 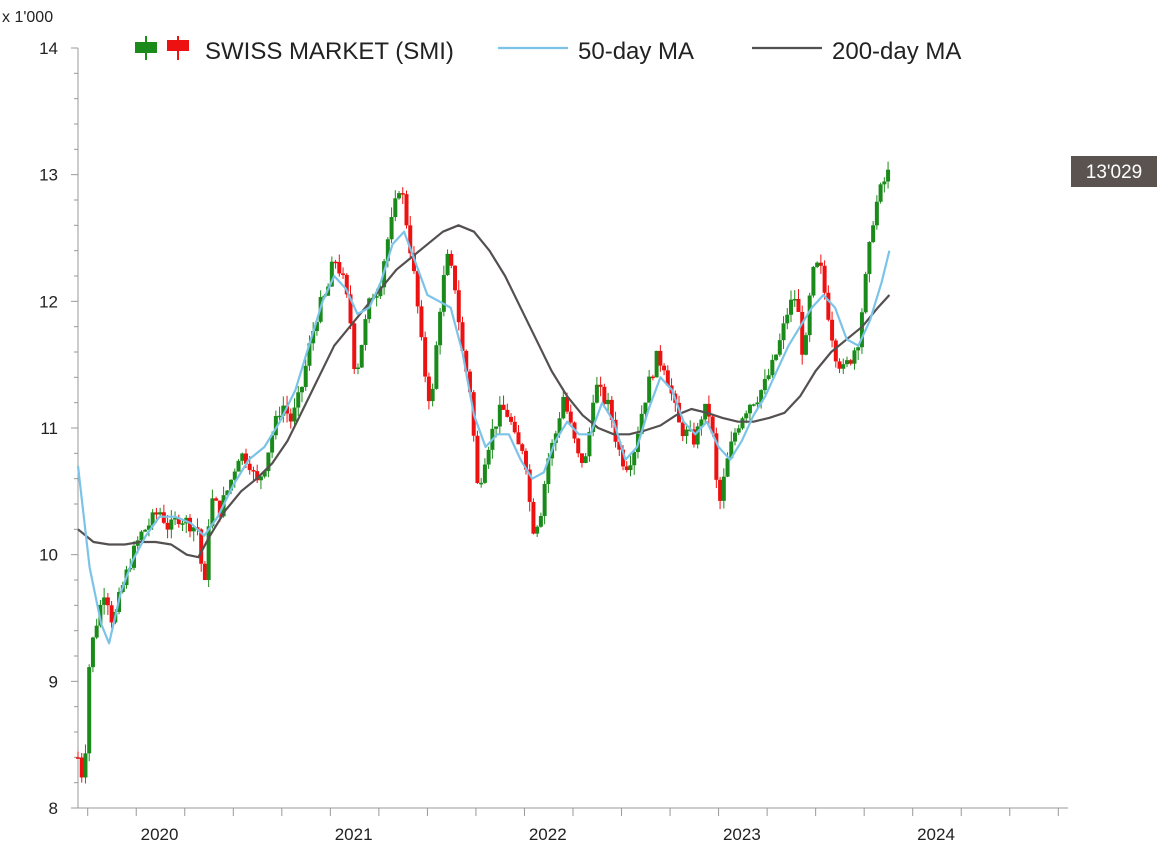 I want to click on last-price-badge: 13'029, so click(x=1114, y=171).